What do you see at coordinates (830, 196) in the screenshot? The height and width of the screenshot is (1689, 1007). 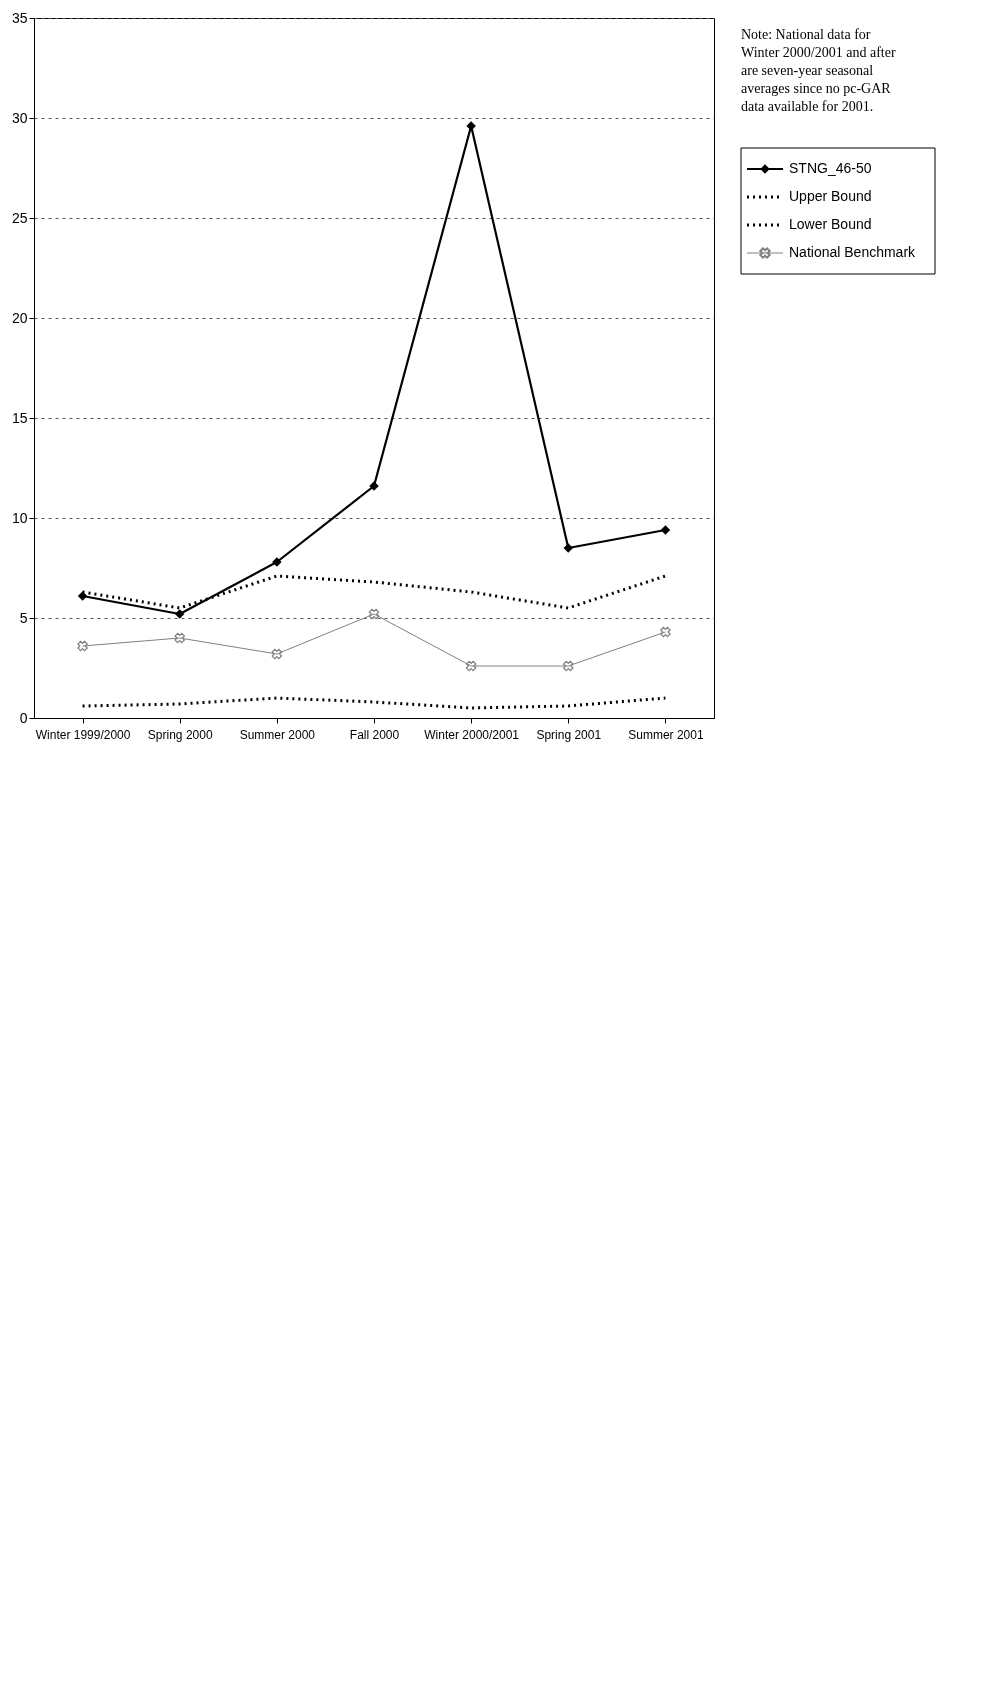 I see `legend-label: Upper Bound` at bounding box center [830, 196].